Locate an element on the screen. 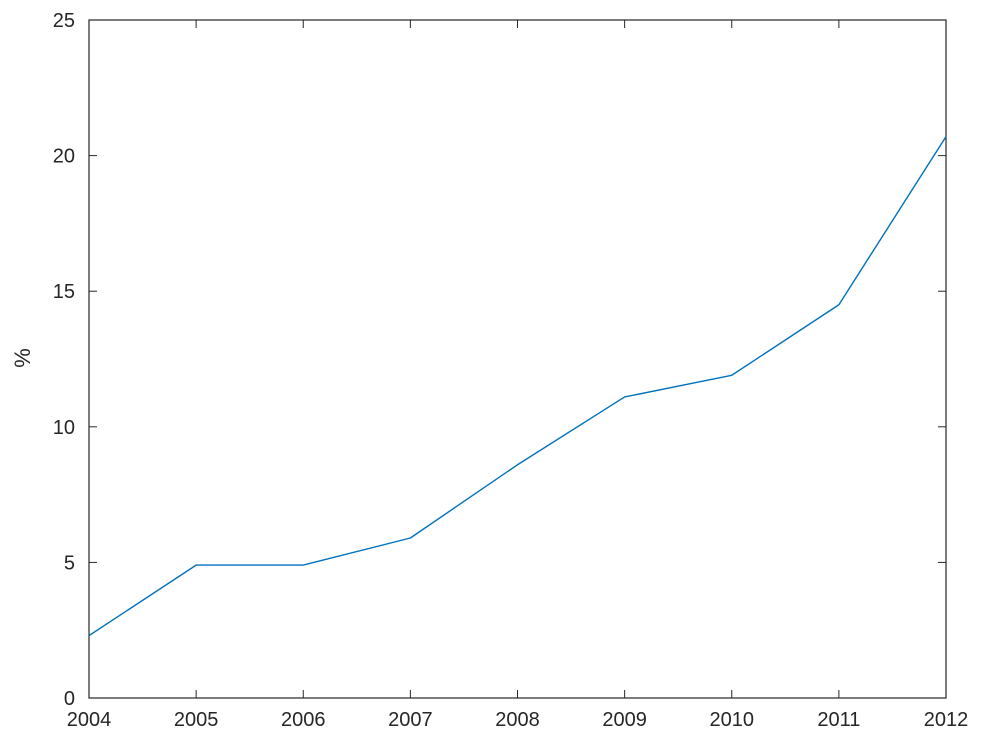 Image resolution: width=982 pixels, height=743 pixels. x-tick-label: 2010 is located at coordinates (732, 720).